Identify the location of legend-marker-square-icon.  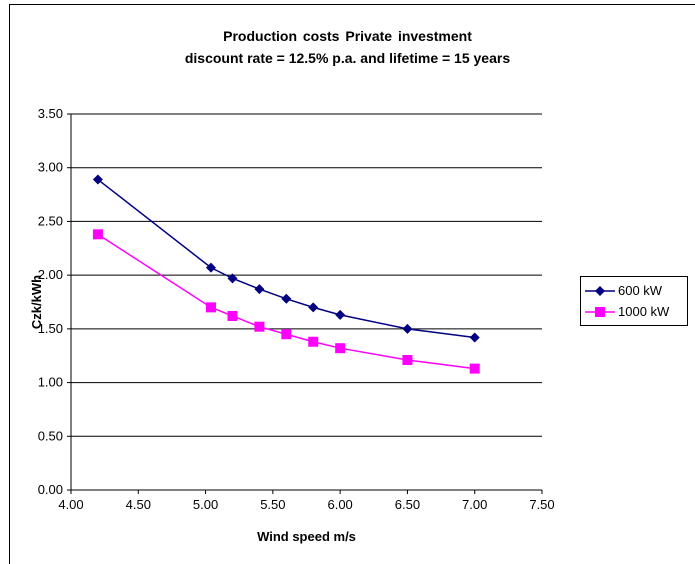
(600, 312).